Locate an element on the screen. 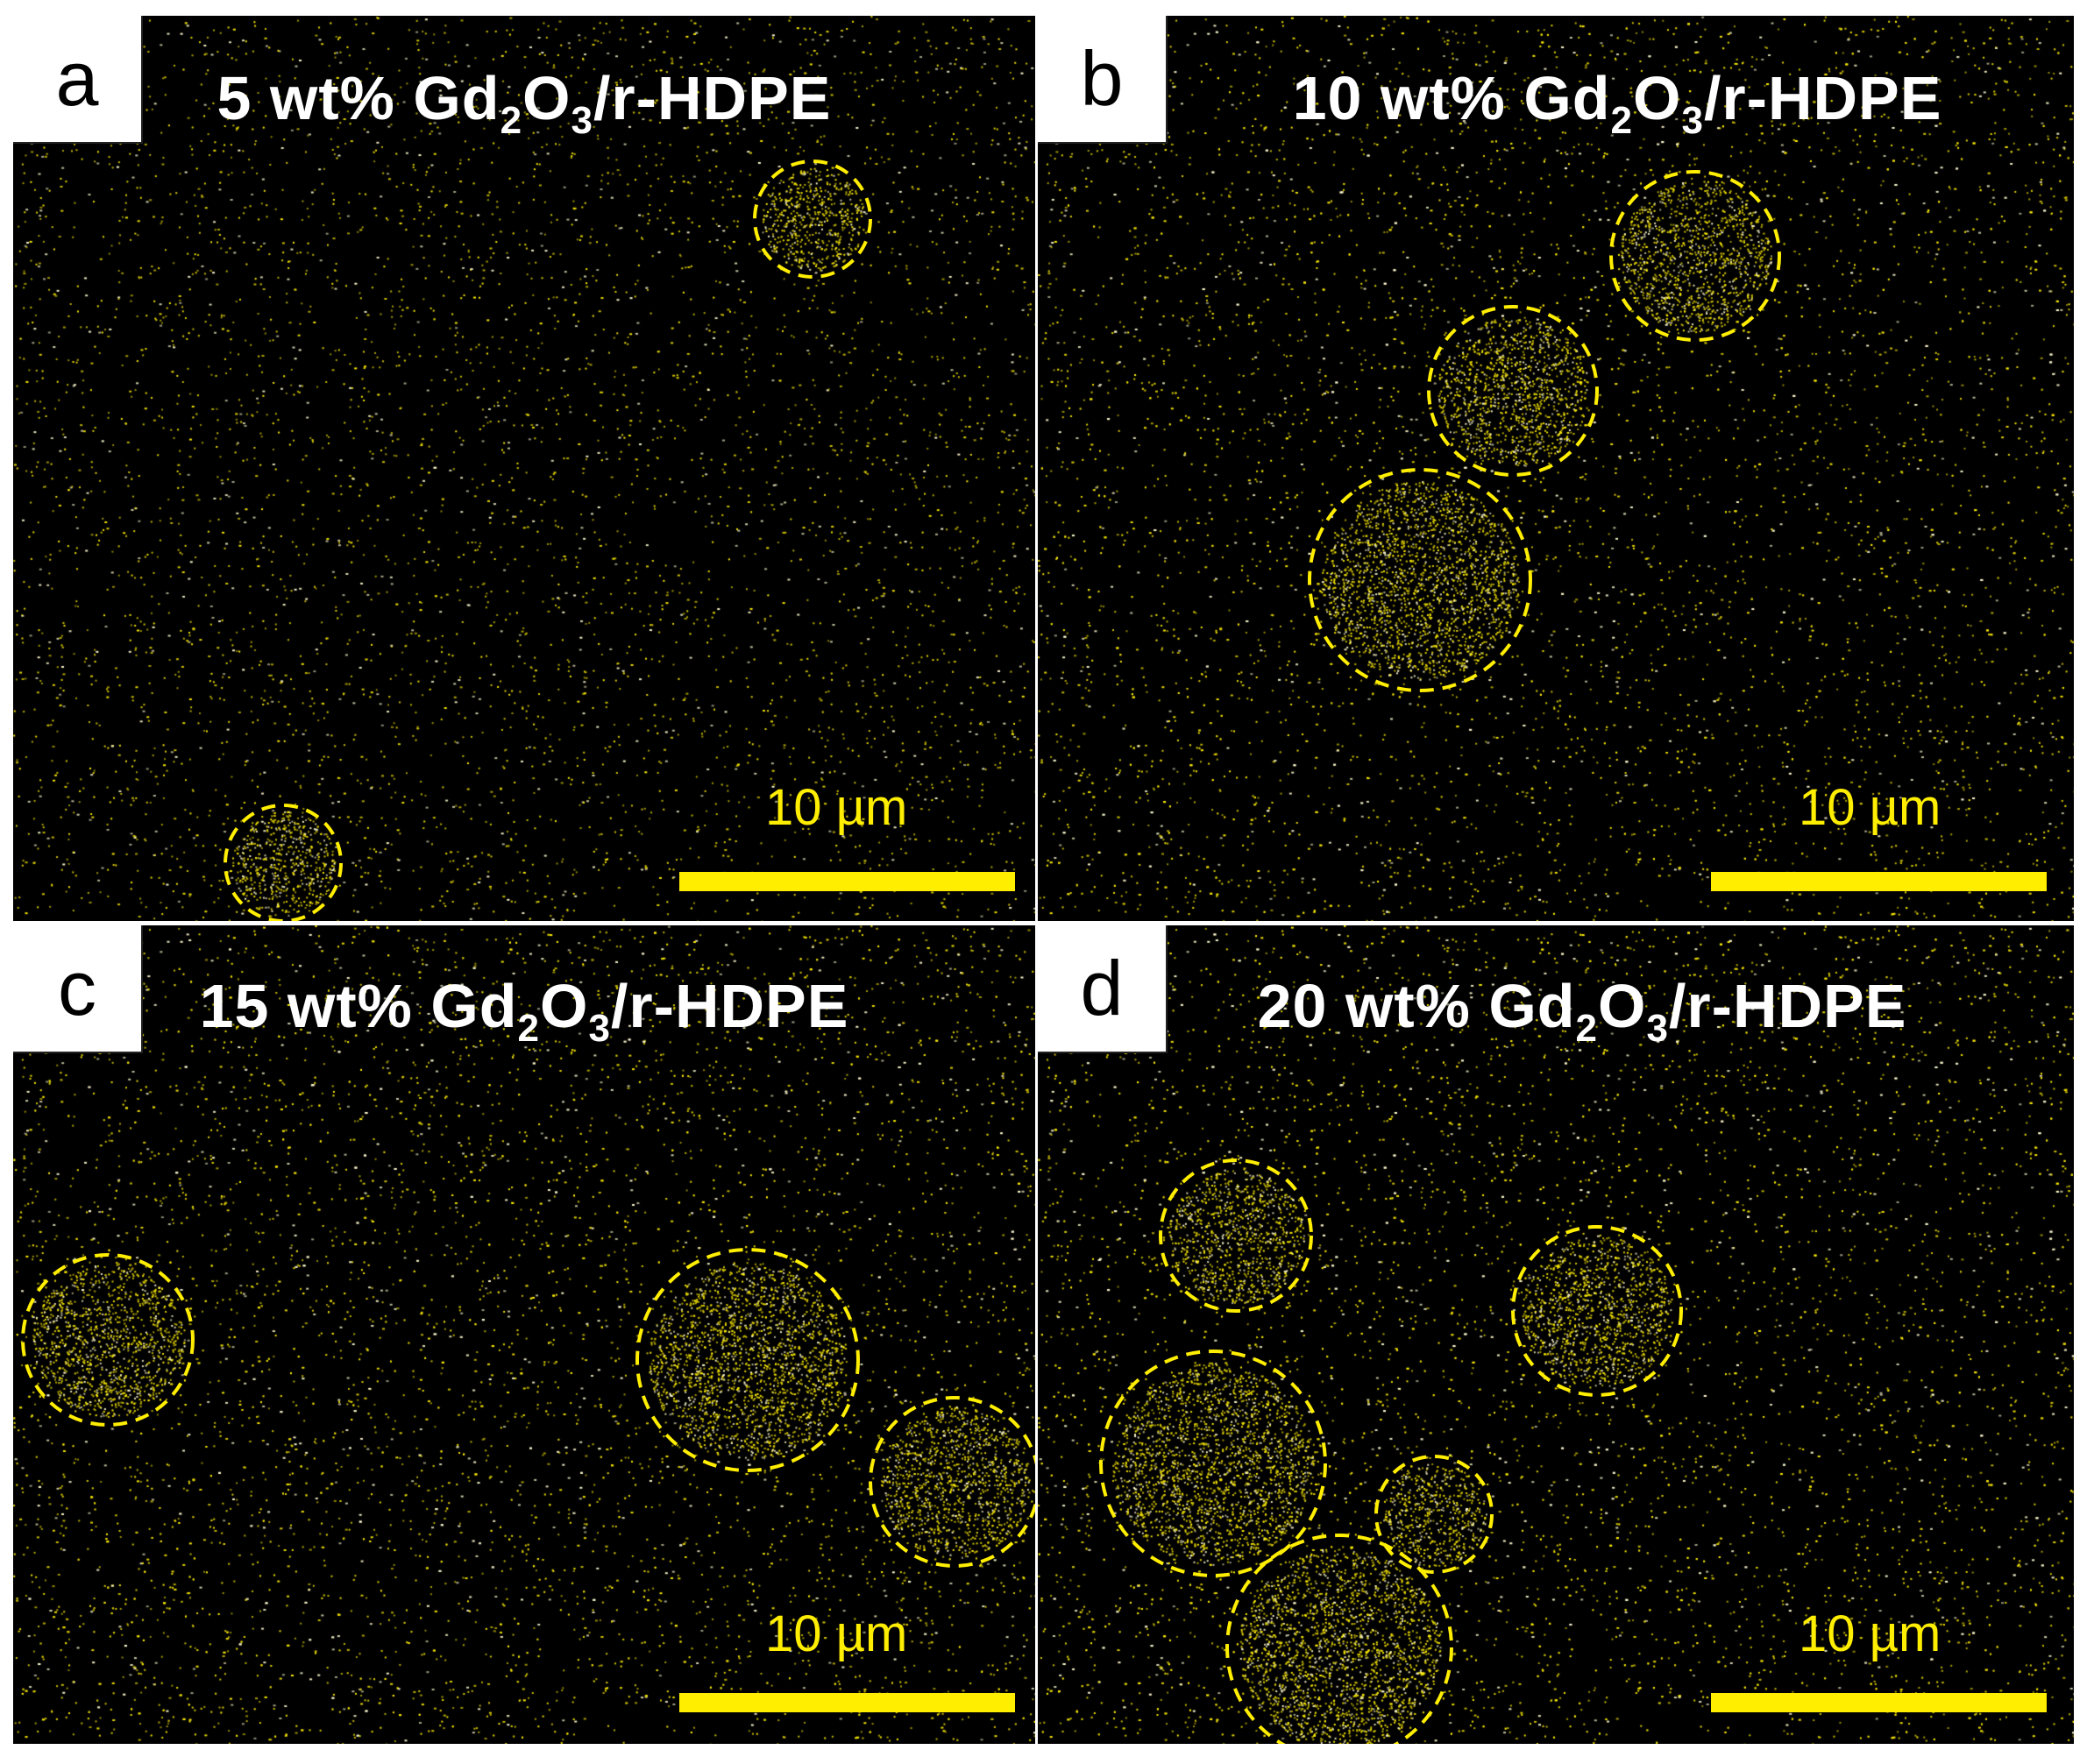  panel-title: 5 wt% Gd2O3/r-HDPE is located at coordinates (524, 103).